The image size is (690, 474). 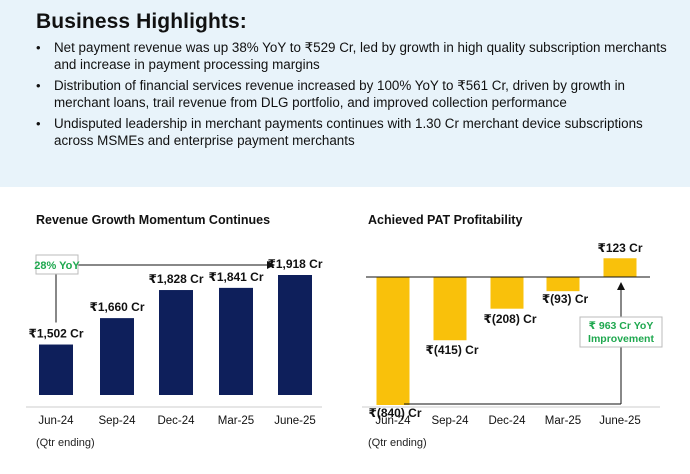 I want to click on highlights-title: Business Highlights:, so click(x=141, y=21).